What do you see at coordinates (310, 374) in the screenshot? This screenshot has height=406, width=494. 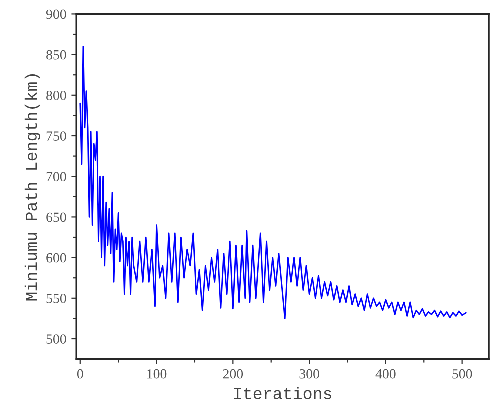 I see `x-tick-label: 300` at bounding box center [310, 374].